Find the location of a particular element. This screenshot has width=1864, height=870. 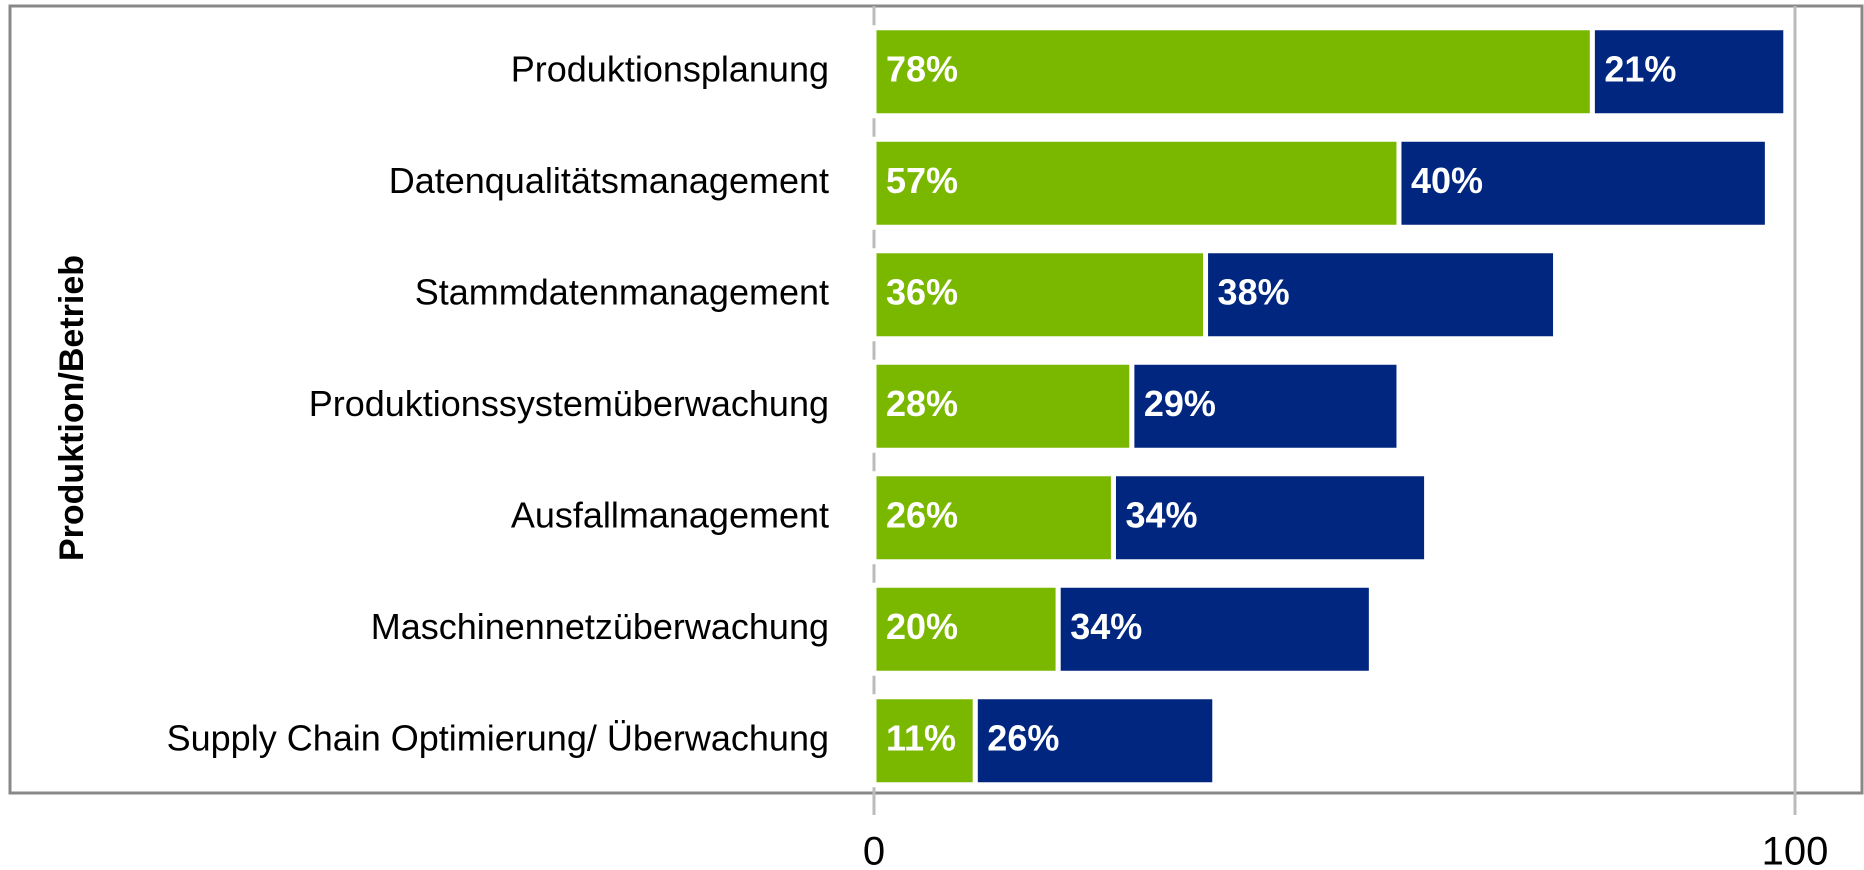

x-tick-label: 100 is located at coordinates (1795, 850).